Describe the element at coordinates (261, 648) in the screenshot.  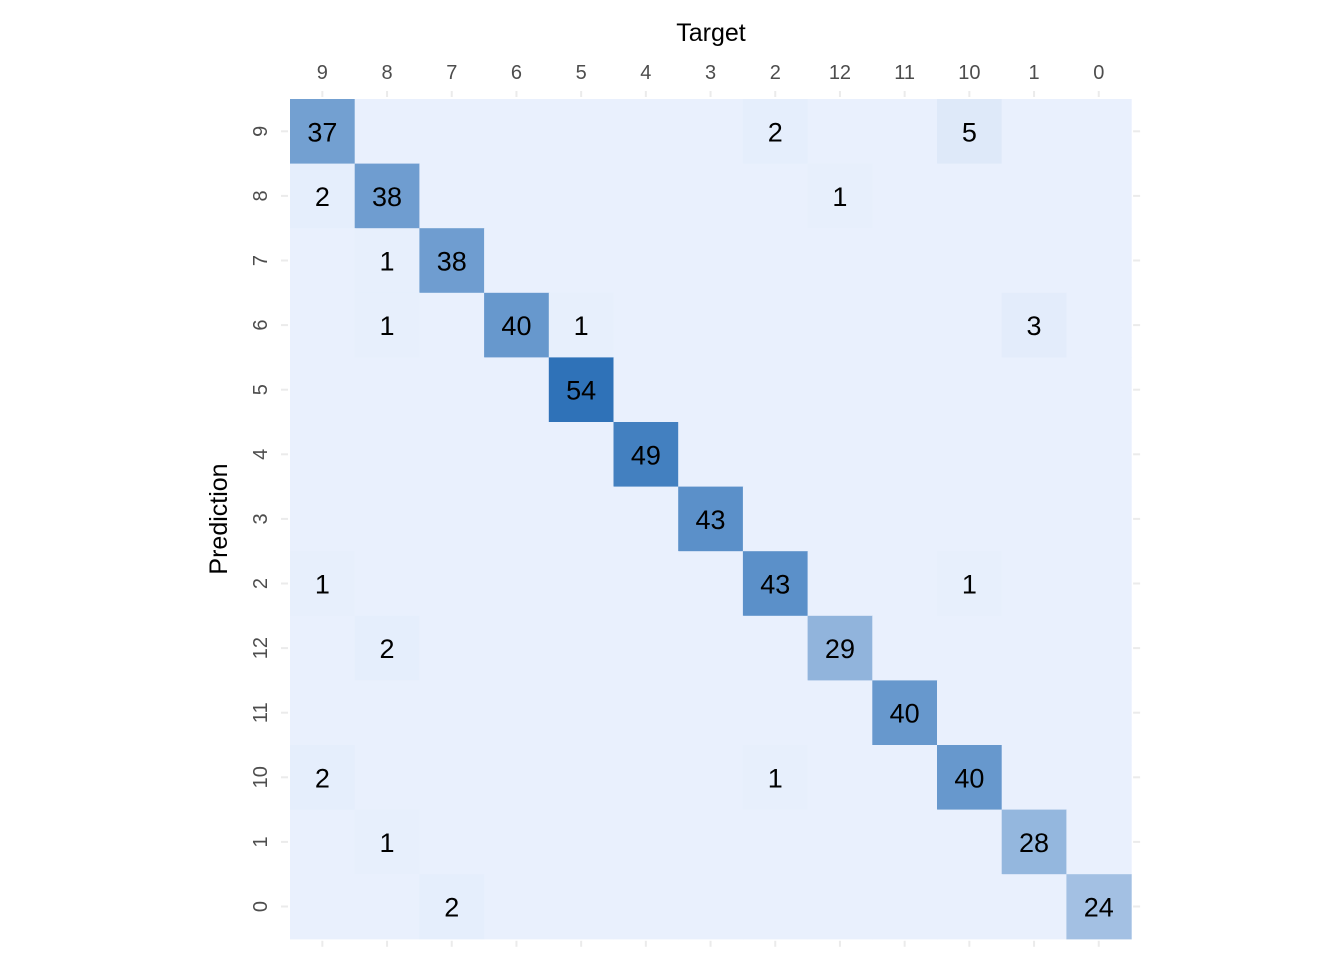
I see `y-tick-label: 12` at that location.